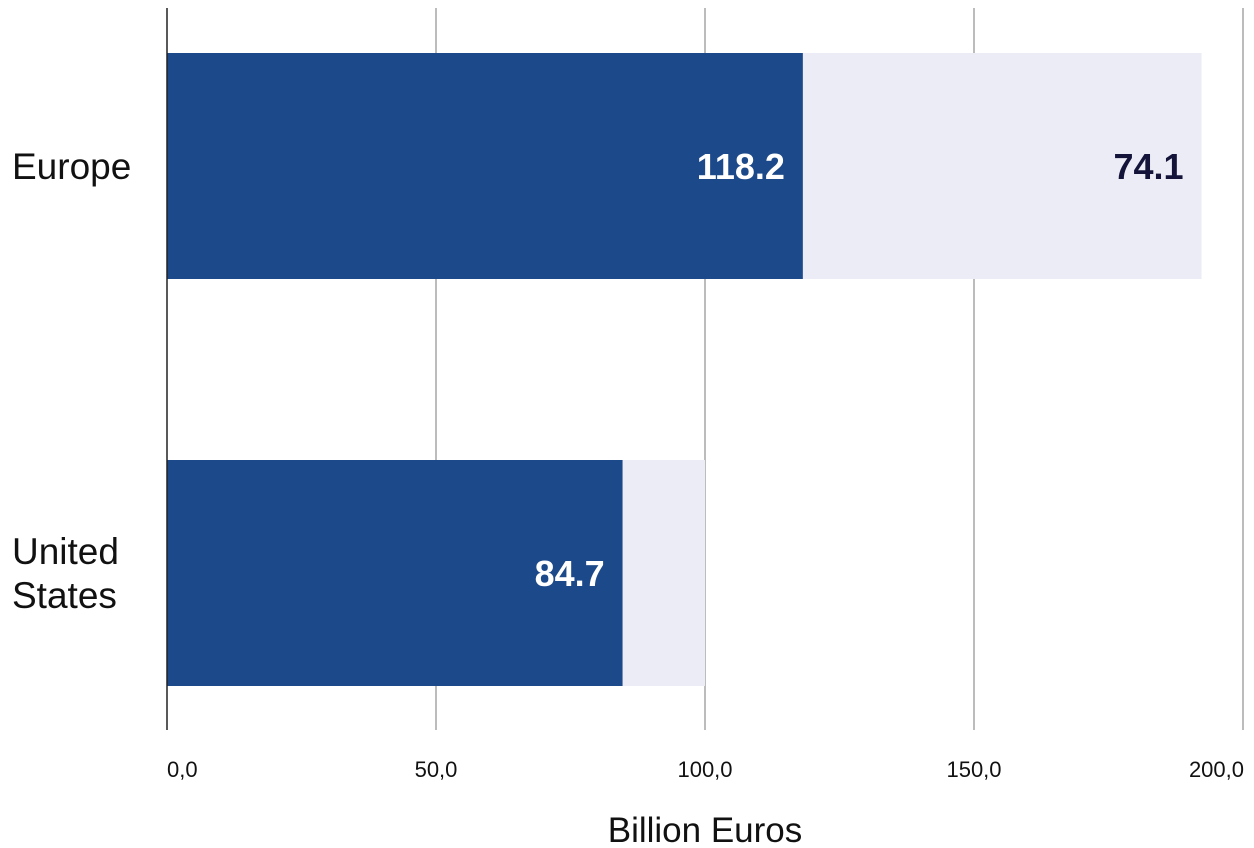 This screenshot has height=848, width=1254. Describe the element at coordinates (65, 573) in the screenshot. I see `category-label: United States` at that location.